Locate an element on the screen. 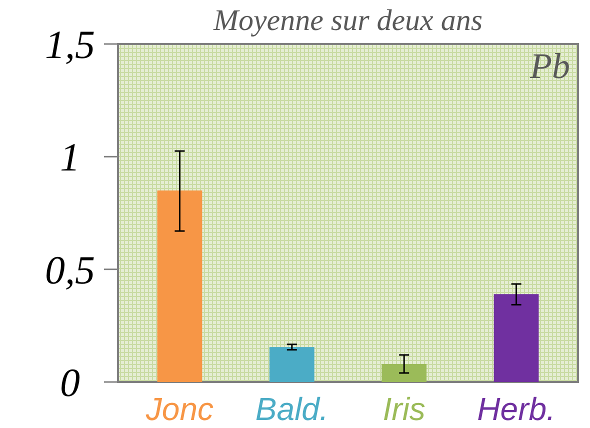  annotation: Pb is located at coordinates (549, 66).